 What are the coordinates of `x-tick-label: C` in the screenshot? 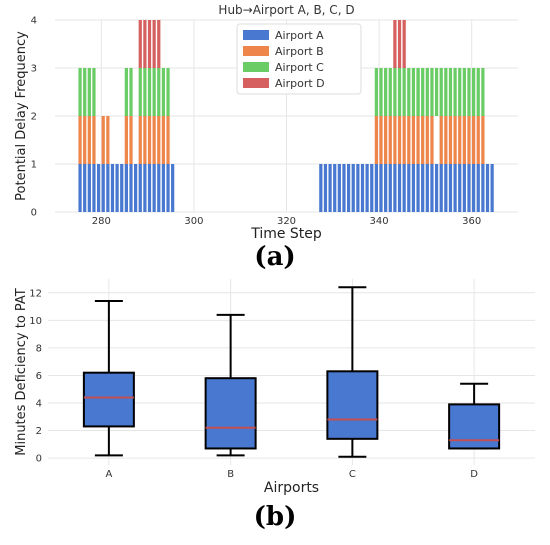 It's located at (352, 474).